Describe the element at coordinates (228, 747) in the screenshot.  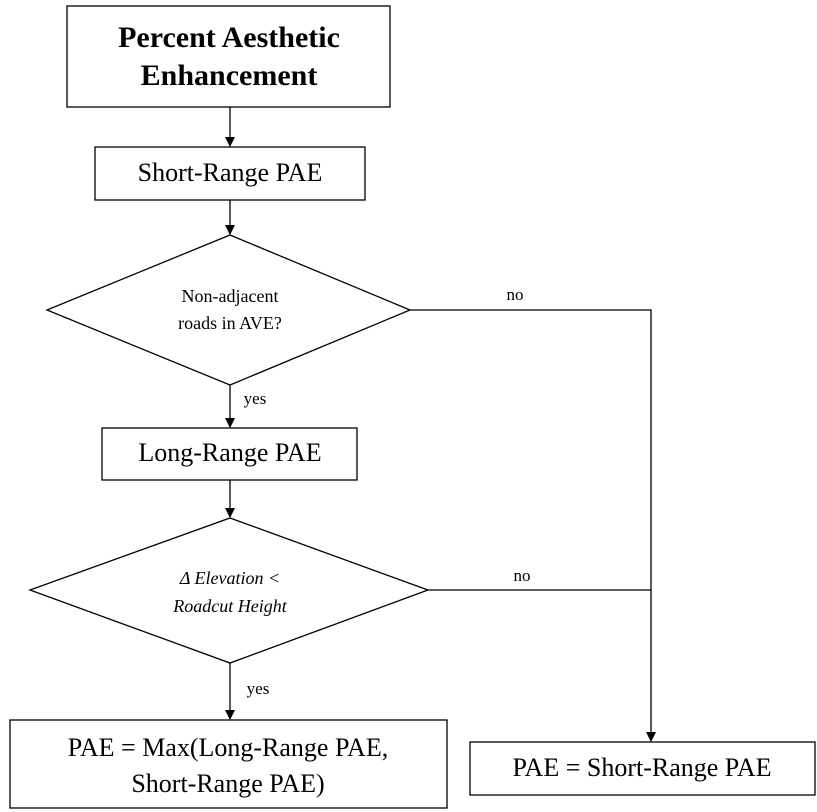
I see `node-label: PAE = Max(Long-Range PAE,` at that location.